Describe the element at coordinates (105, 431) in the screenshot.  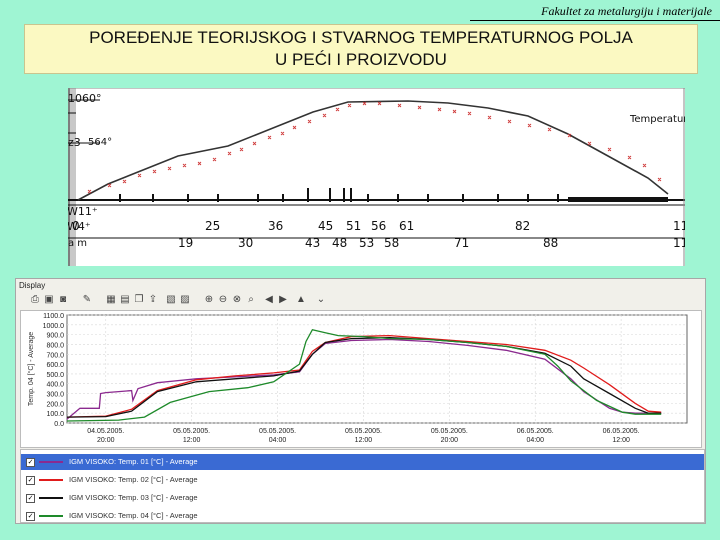
I see `x-tick-date: 04.05.2005.` at that location.